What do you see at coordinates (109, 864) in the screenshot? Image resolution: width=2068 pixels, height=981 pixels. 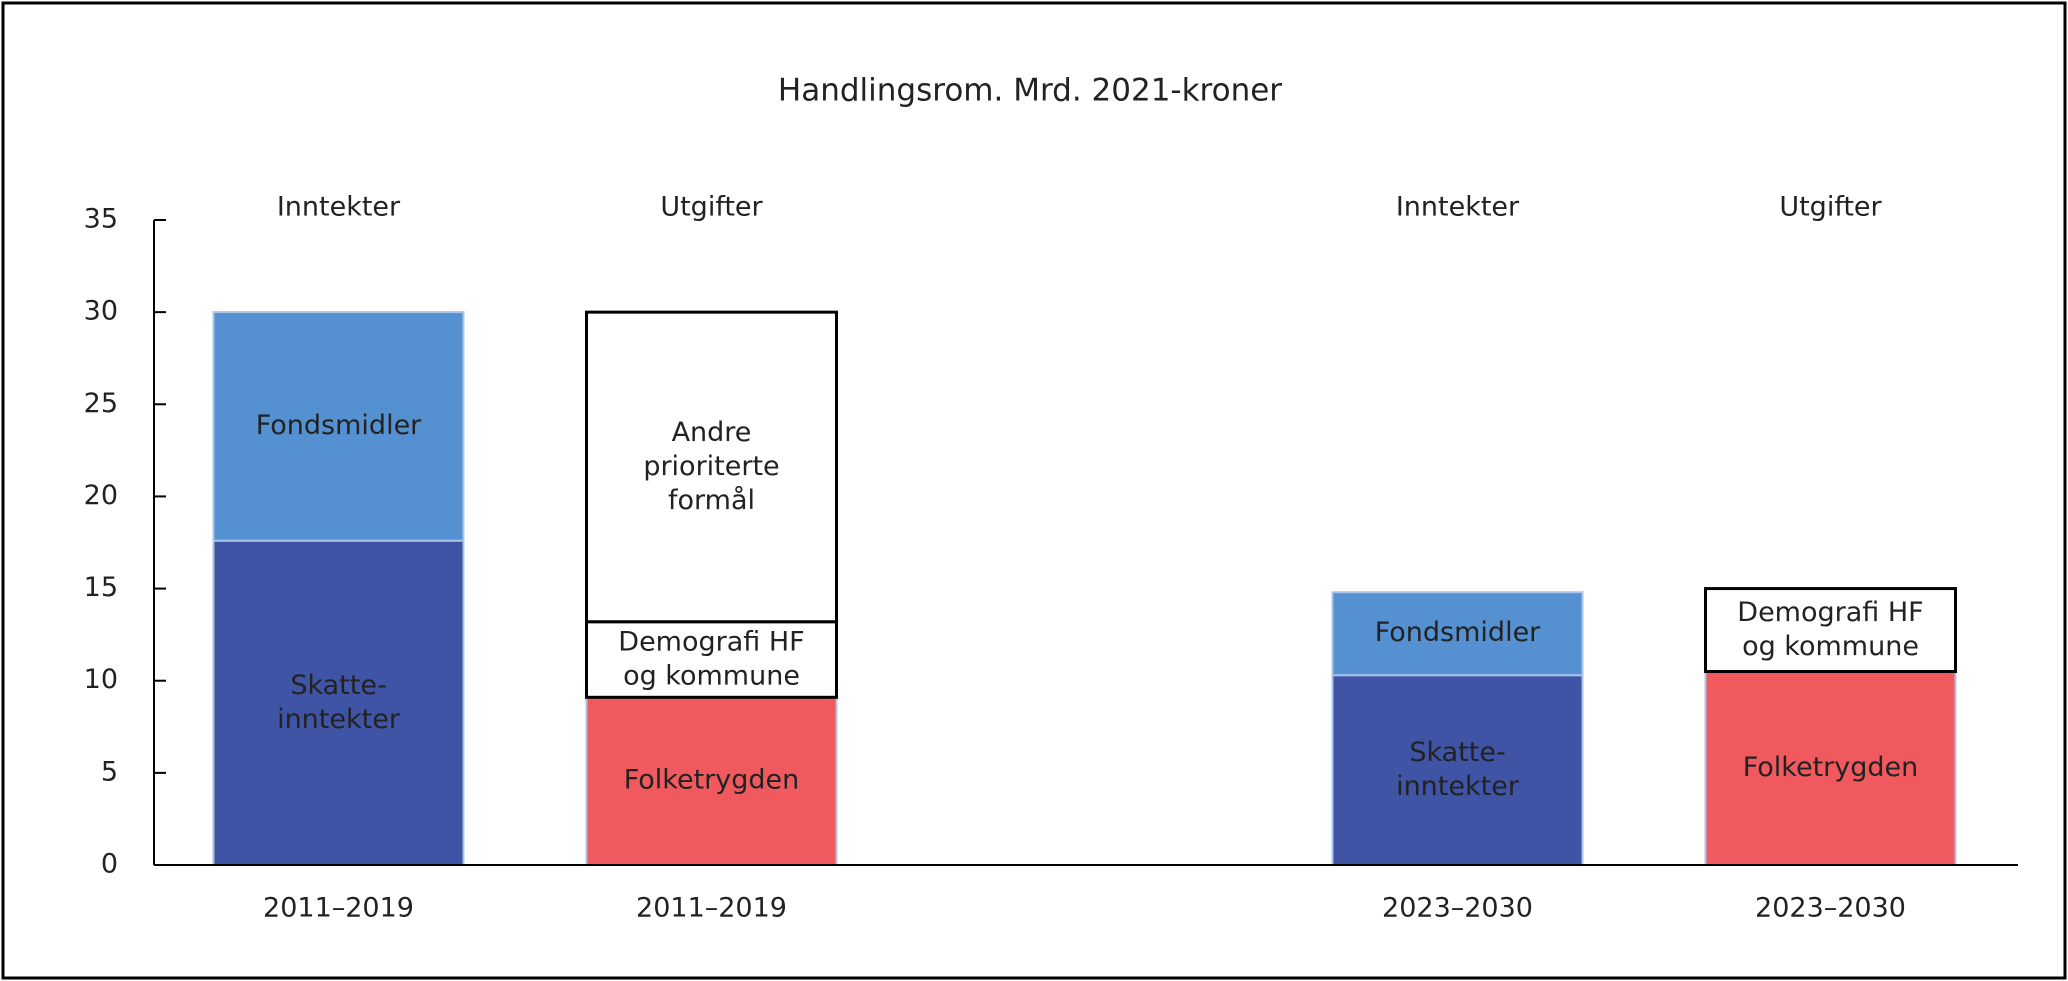 I see `y-tick-label: 0` at bounding box center [109, 864].